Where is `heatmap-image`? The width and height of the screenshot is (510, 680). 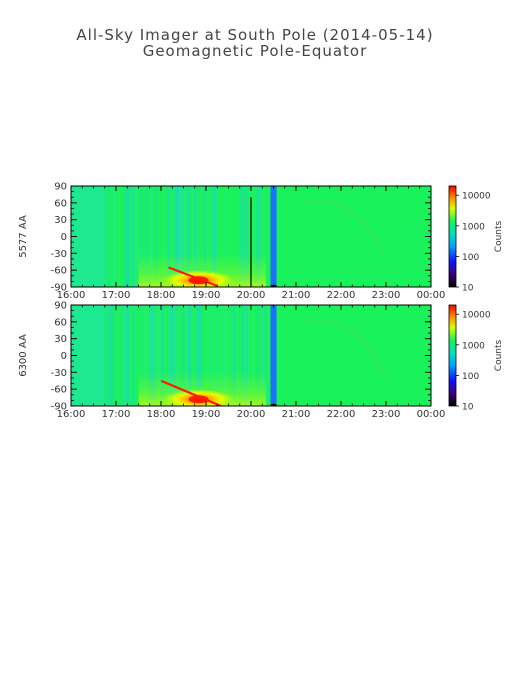 heatmap-image is located at coordinates (251, 236).